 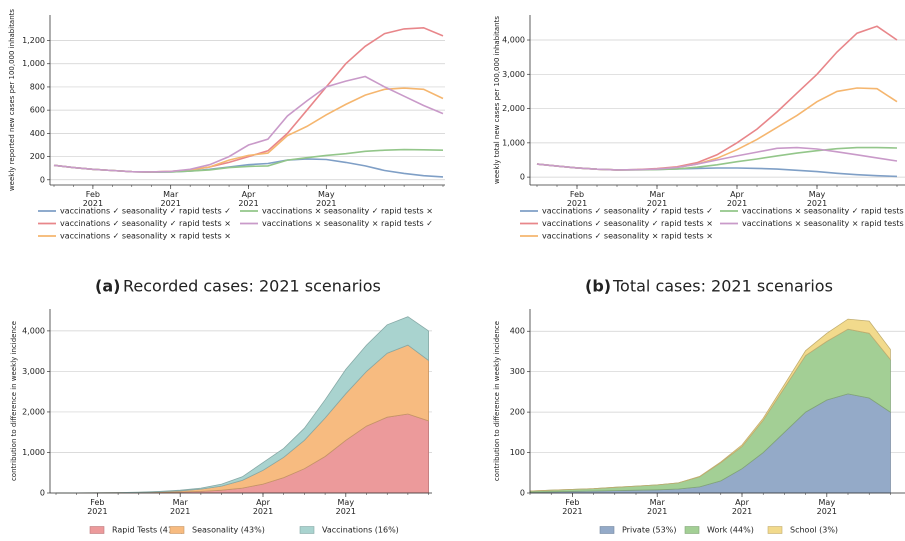 What do you see at coordinates (228, 530) in the screenshot?
I see `legend-label: Seasonality (43%)` at bounding box center [228, 530].